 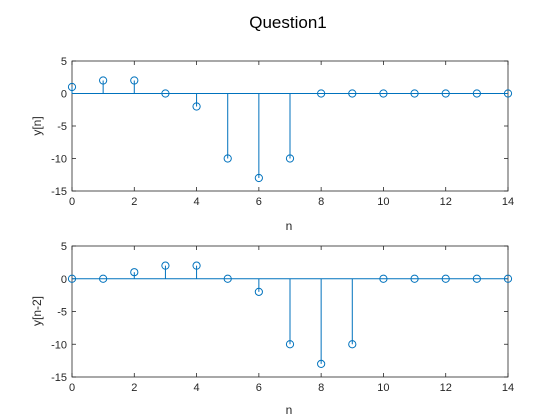 I want to click on plot-y-n-ytick-label: -5, so click(x=62, y=127).